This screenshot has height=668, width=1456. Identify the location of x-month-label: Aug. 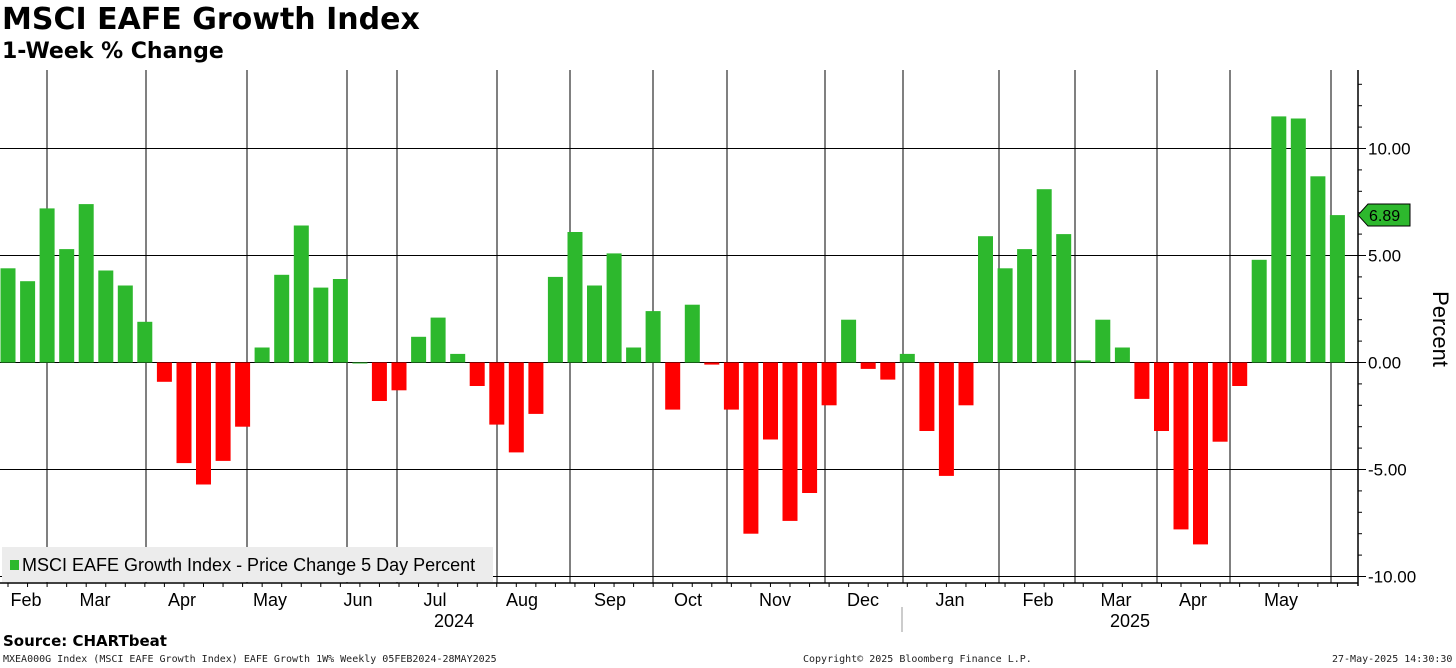
(522, 600).